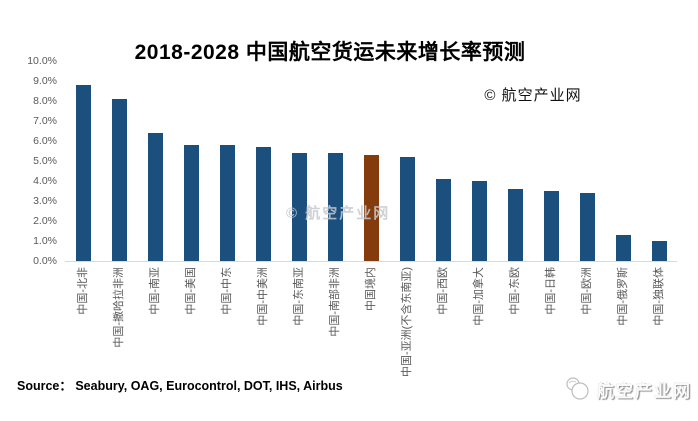 Image resolution: width=698 pixels, height=421 pixels. I want to click on bar-中国-美国, so click(191, 203).